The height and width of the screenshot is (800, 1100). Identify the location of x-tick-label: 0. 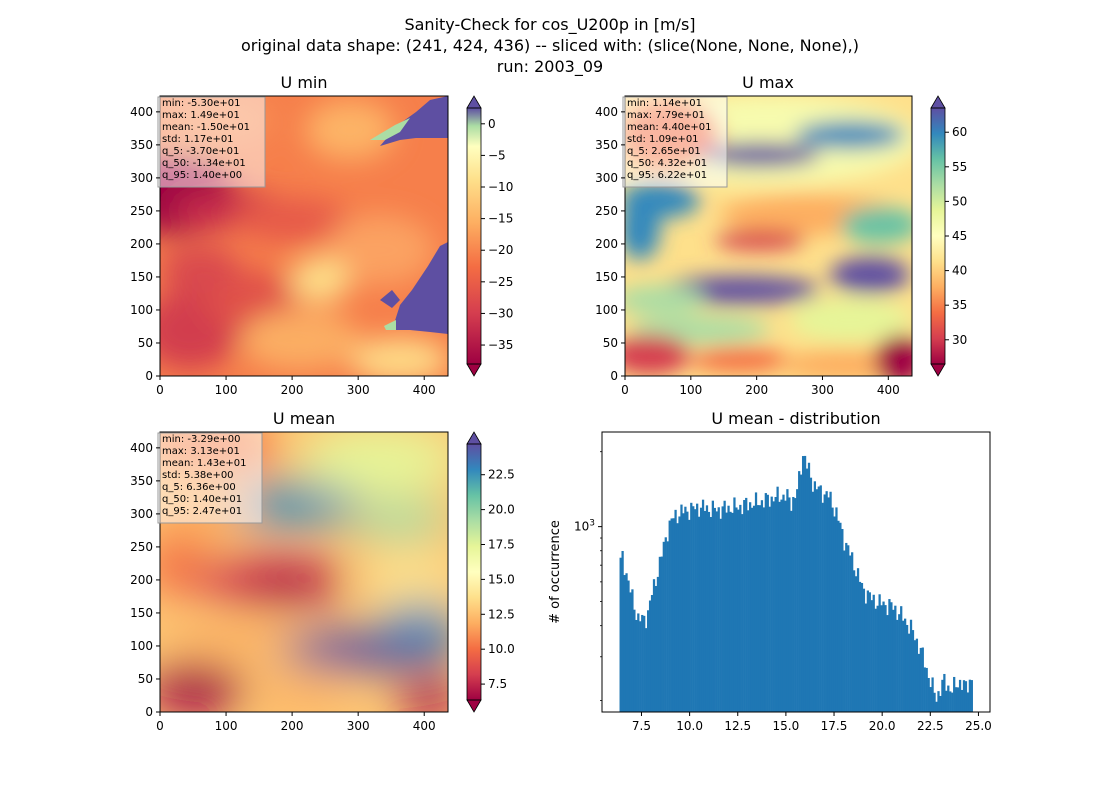
(160, 726).